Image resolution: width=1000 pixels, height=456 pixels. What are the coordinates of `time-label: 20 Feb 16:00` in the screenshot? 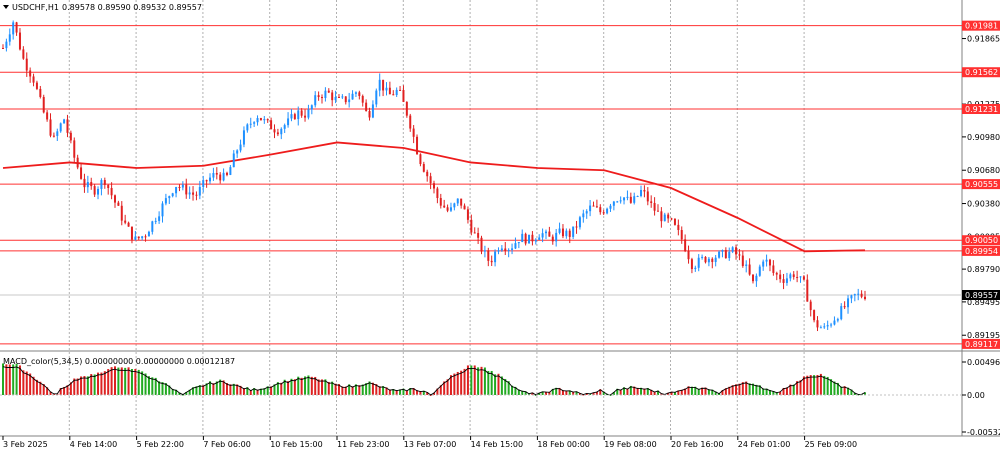 It's located at (697, 444).